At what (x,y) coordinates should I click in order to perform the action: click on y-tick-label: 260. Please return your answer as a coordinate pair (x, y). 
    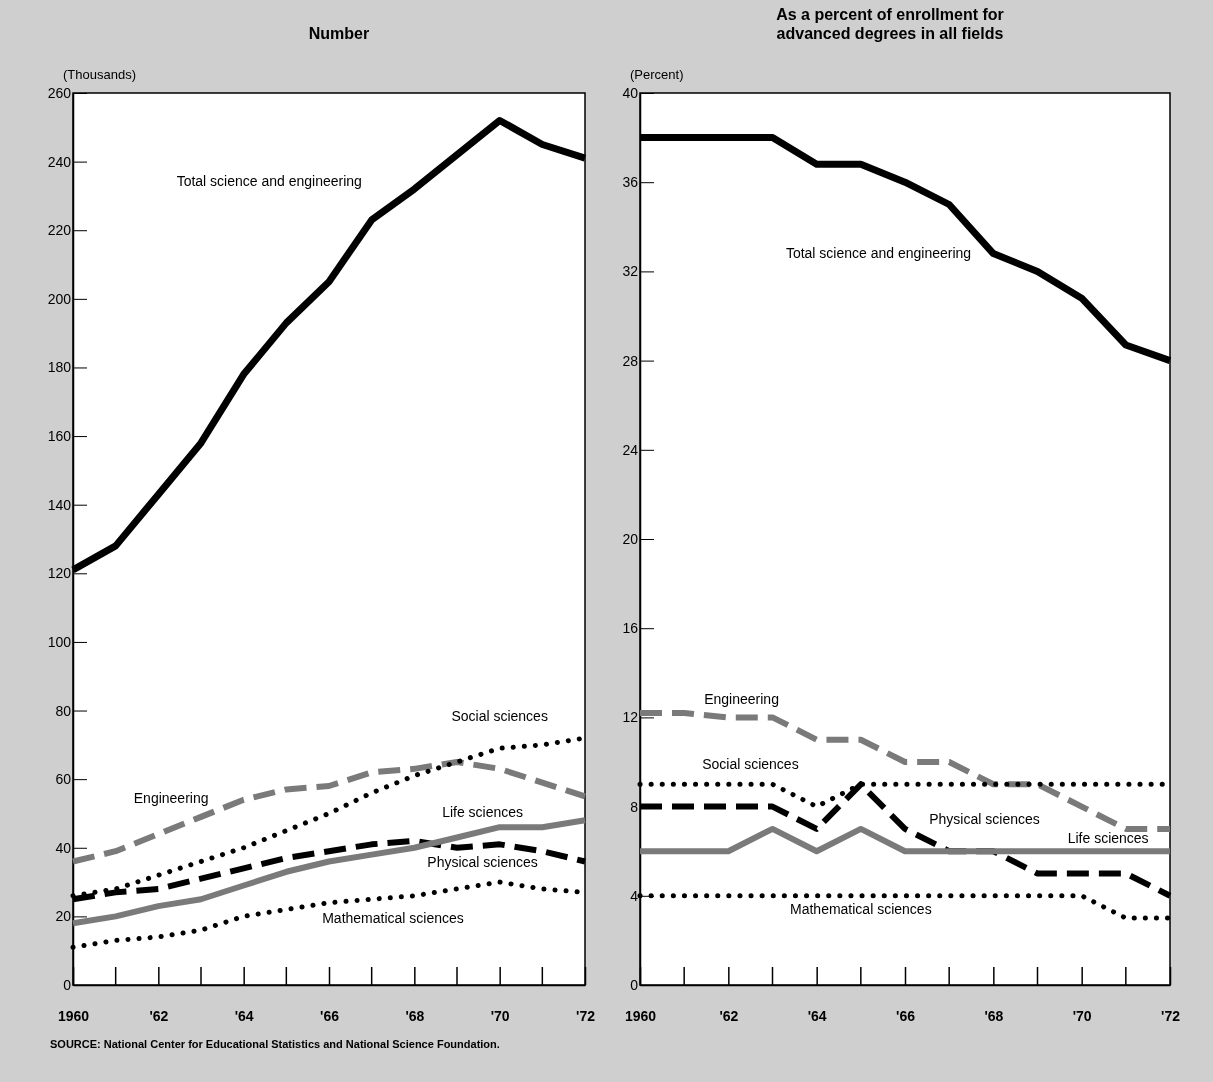
    Looking at the image, I should click on (59, 92).